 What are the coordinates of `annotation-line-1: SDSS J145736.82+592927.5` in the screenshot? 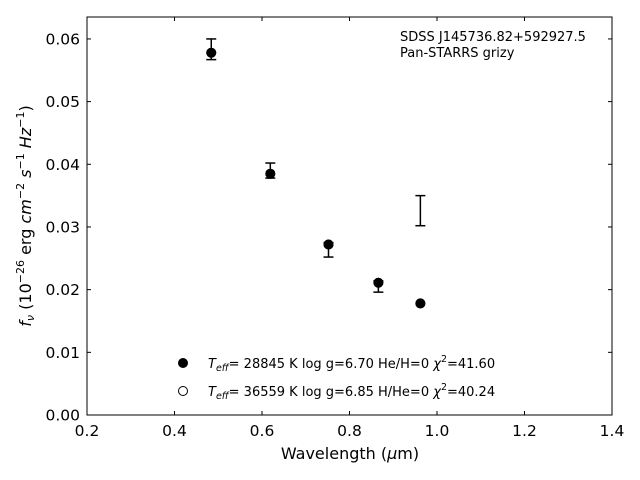 It's located at (493, 37).